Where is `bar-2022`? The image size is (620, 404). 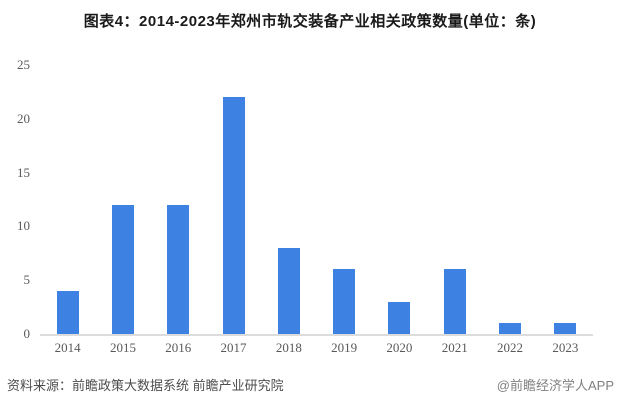 bar-2022 is located at coordinates (510, 328).